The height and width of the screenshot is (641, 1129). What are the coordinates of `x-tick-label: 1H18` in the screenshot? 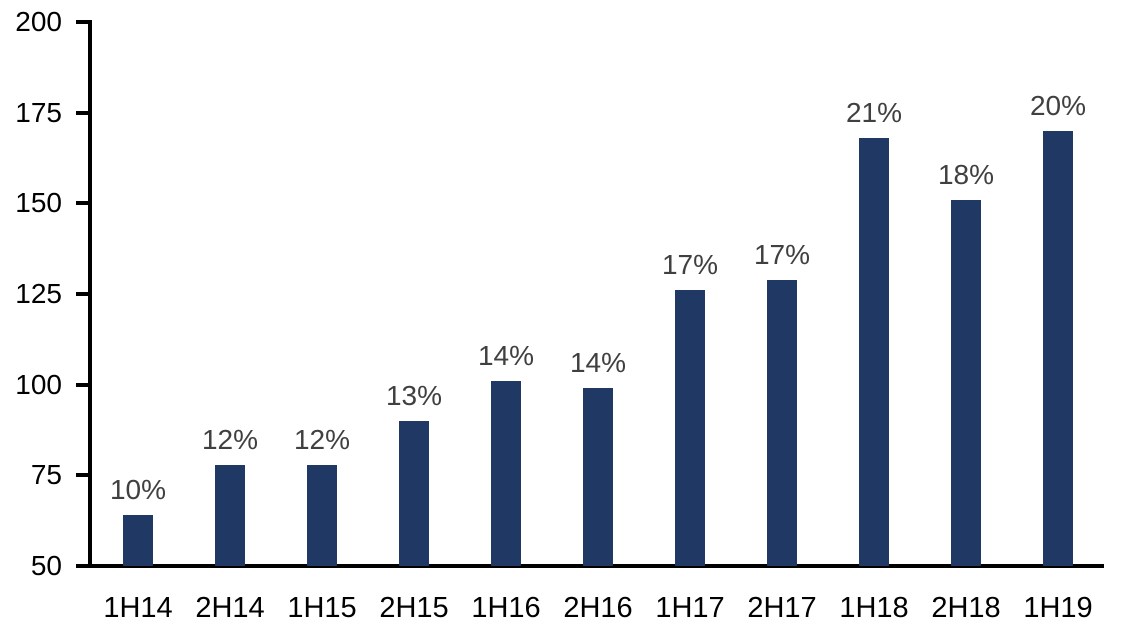 It's located at (874, 608).